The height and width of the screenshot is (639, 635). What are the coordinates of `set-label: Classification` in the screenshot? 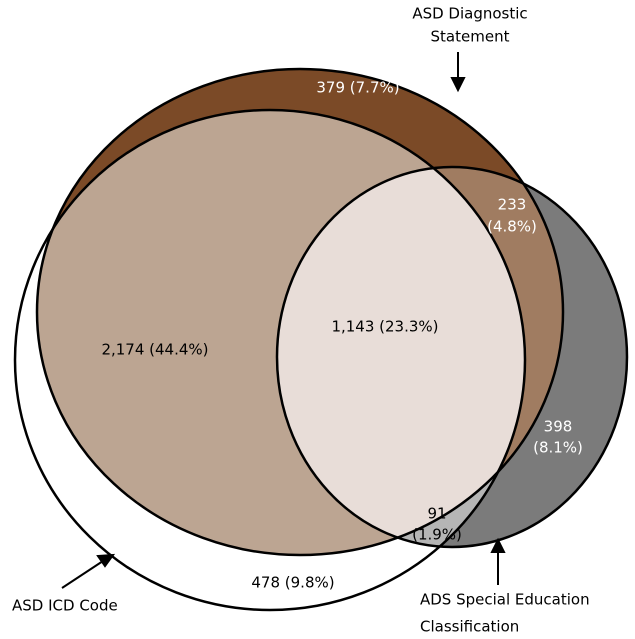 It's located at (469, 627).